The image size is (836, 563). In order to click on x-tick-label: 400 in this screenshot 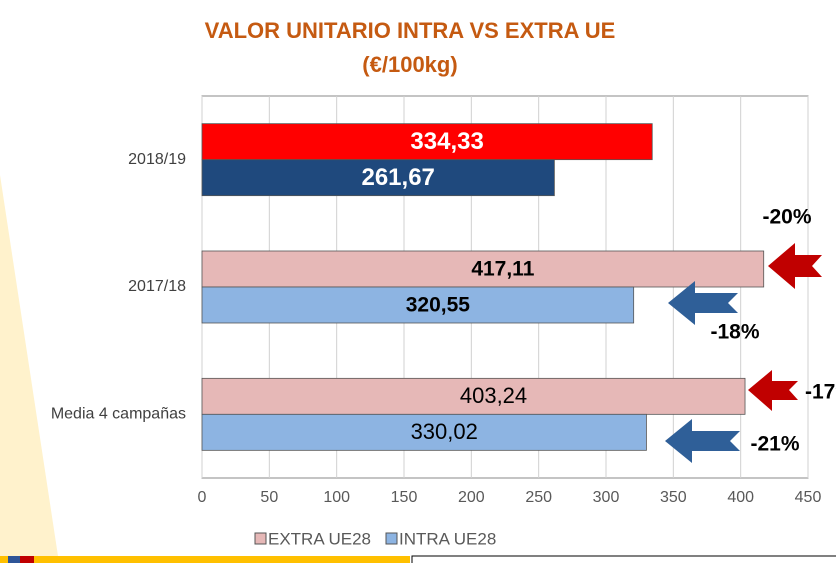, I will do `click(740, 497)`.